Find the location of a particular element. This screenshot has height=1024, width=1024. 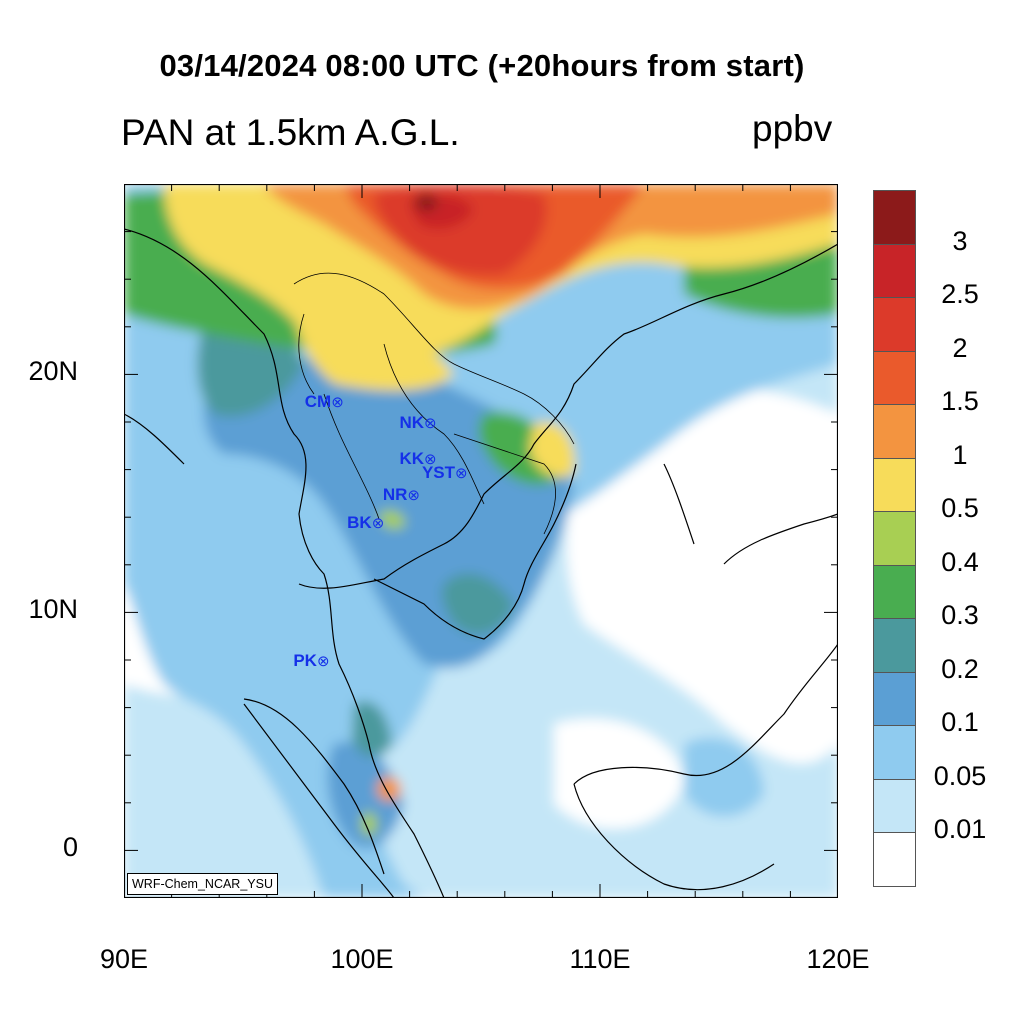

legend-label: 0.5 is located at coordinates (960, 508).